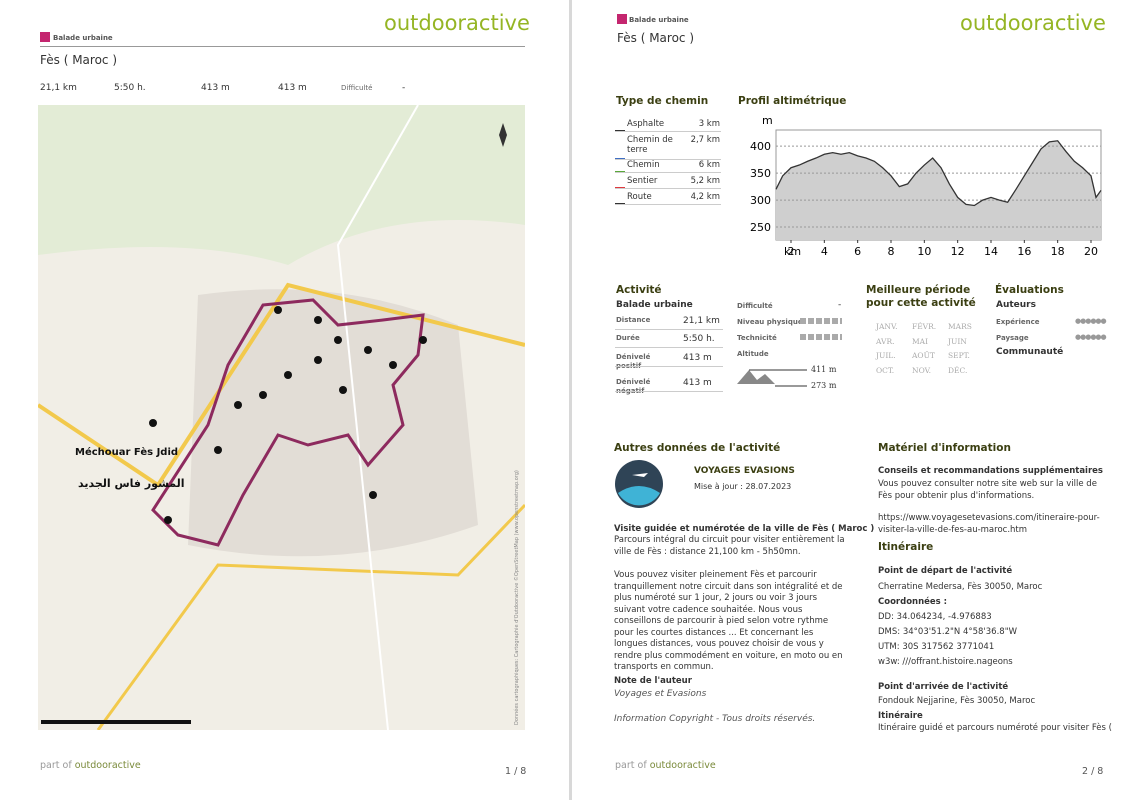 The image size is (1140, 800). Describe the element at coordinates (760, 173) in the screenshot. I see `y-tick-label: 350` at that location.